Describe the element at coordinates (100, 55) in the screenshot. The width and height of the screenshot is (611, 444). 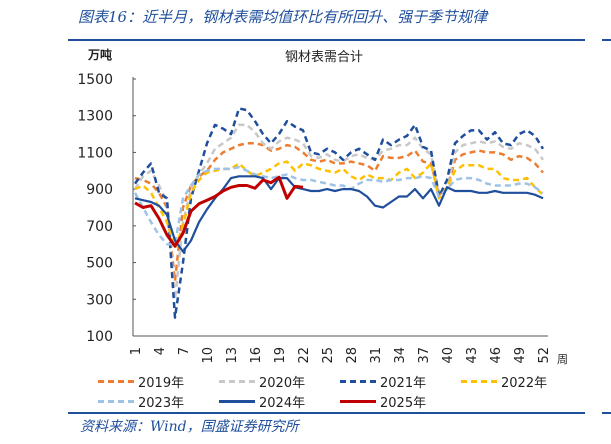
I see `y-axis-unit: 万吨` at that location.